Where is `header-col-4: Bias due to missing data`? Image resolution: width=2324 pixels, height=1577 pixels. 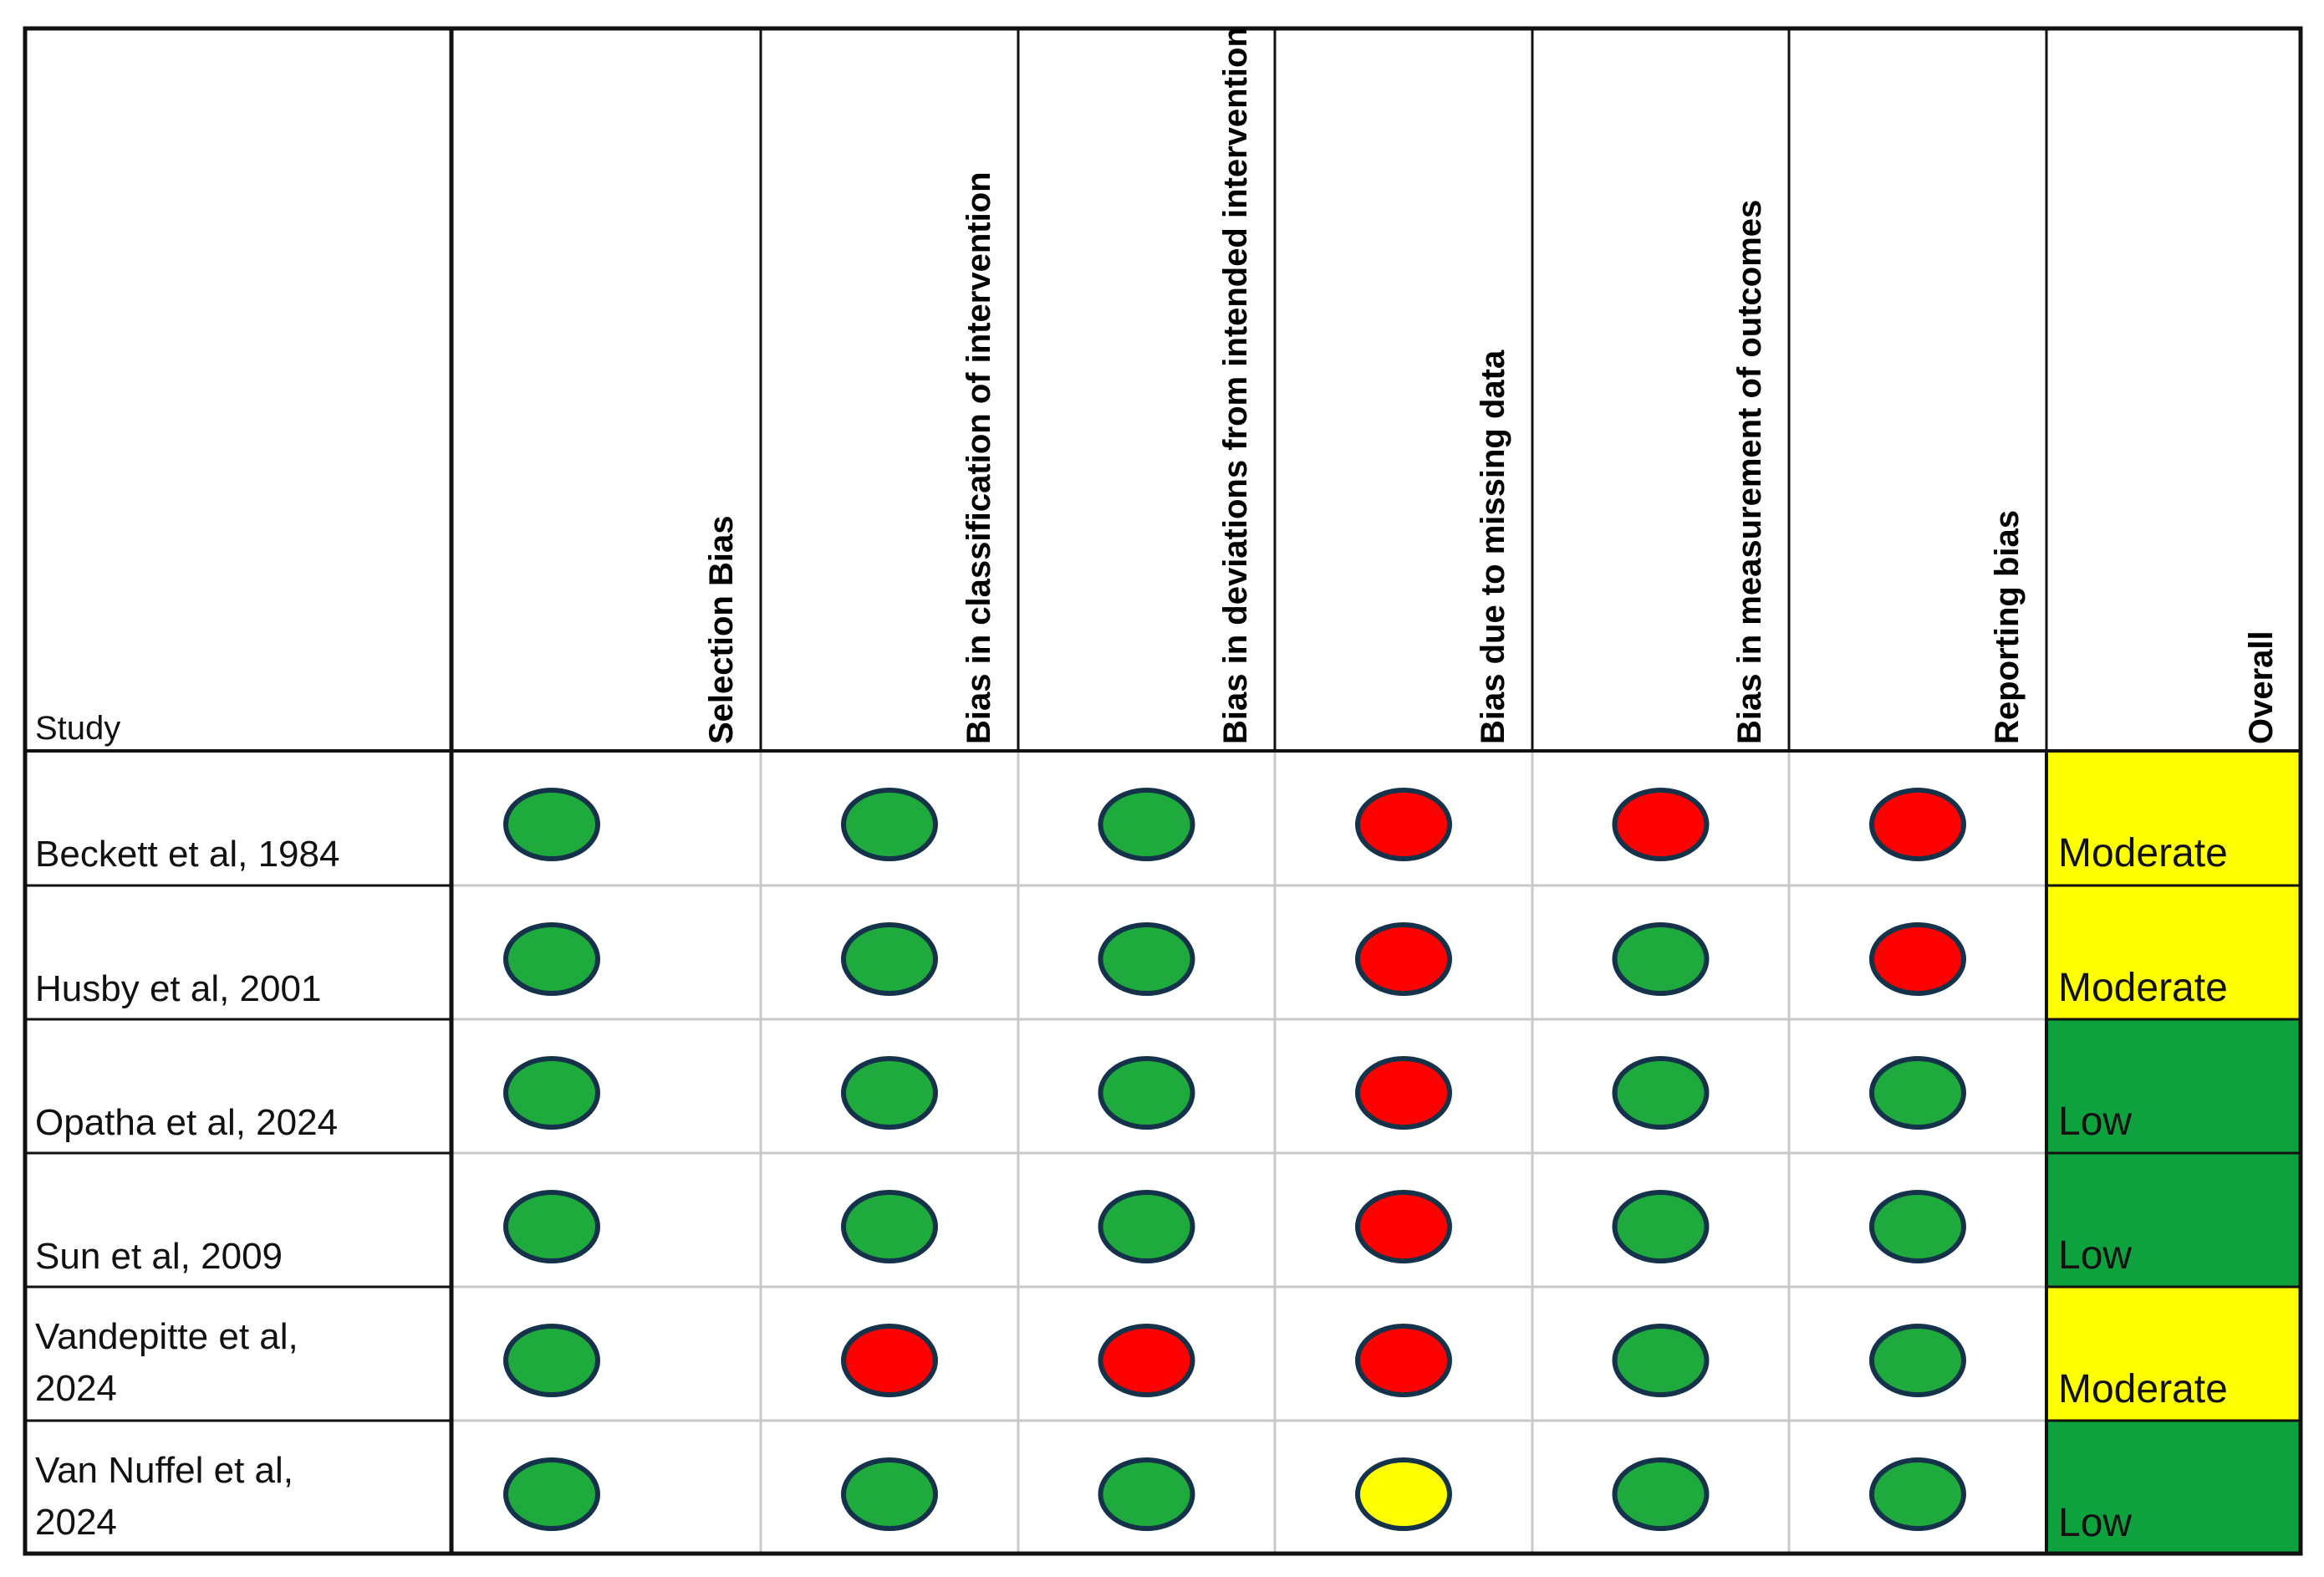
header-col-4: Bias due to missing data is located at coordinates (1493, 547).